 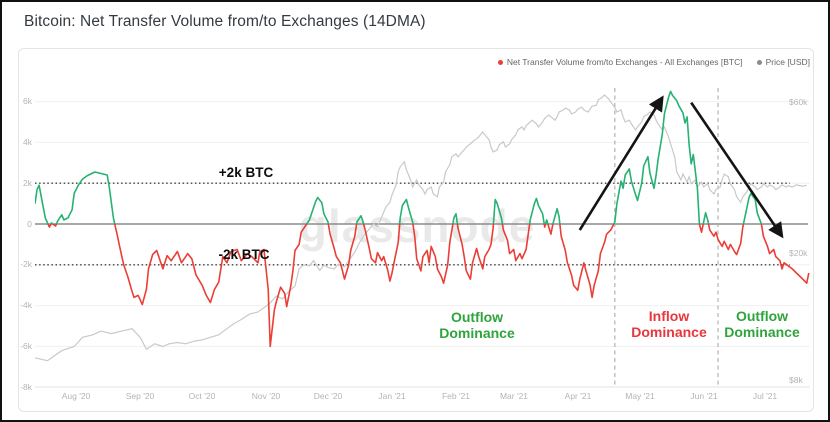 I want to click on y-axis-tick-label: 4k, so click(x=27, y=142).